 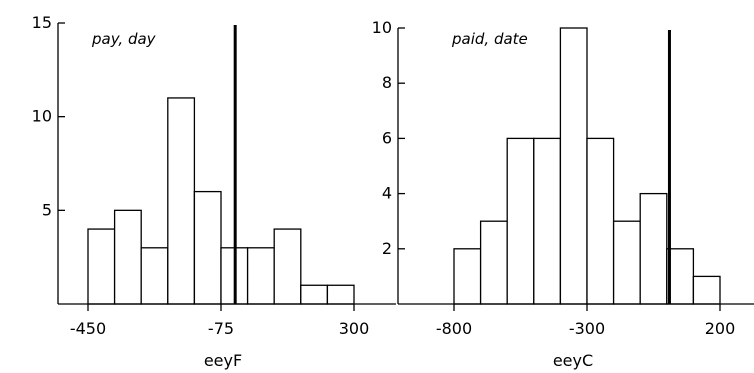 I want to click on y-tick-label: 15, so click(x=42, y=22).